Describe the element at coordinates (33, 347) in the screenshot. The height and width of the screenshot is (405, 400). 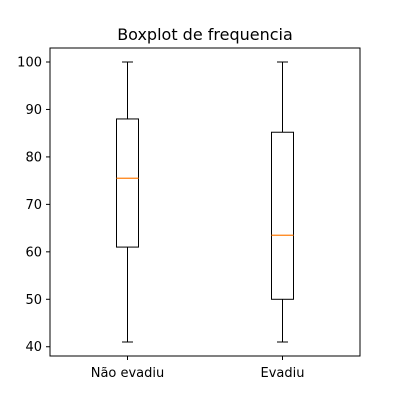
I see `y-tick-label: 40` at that location.